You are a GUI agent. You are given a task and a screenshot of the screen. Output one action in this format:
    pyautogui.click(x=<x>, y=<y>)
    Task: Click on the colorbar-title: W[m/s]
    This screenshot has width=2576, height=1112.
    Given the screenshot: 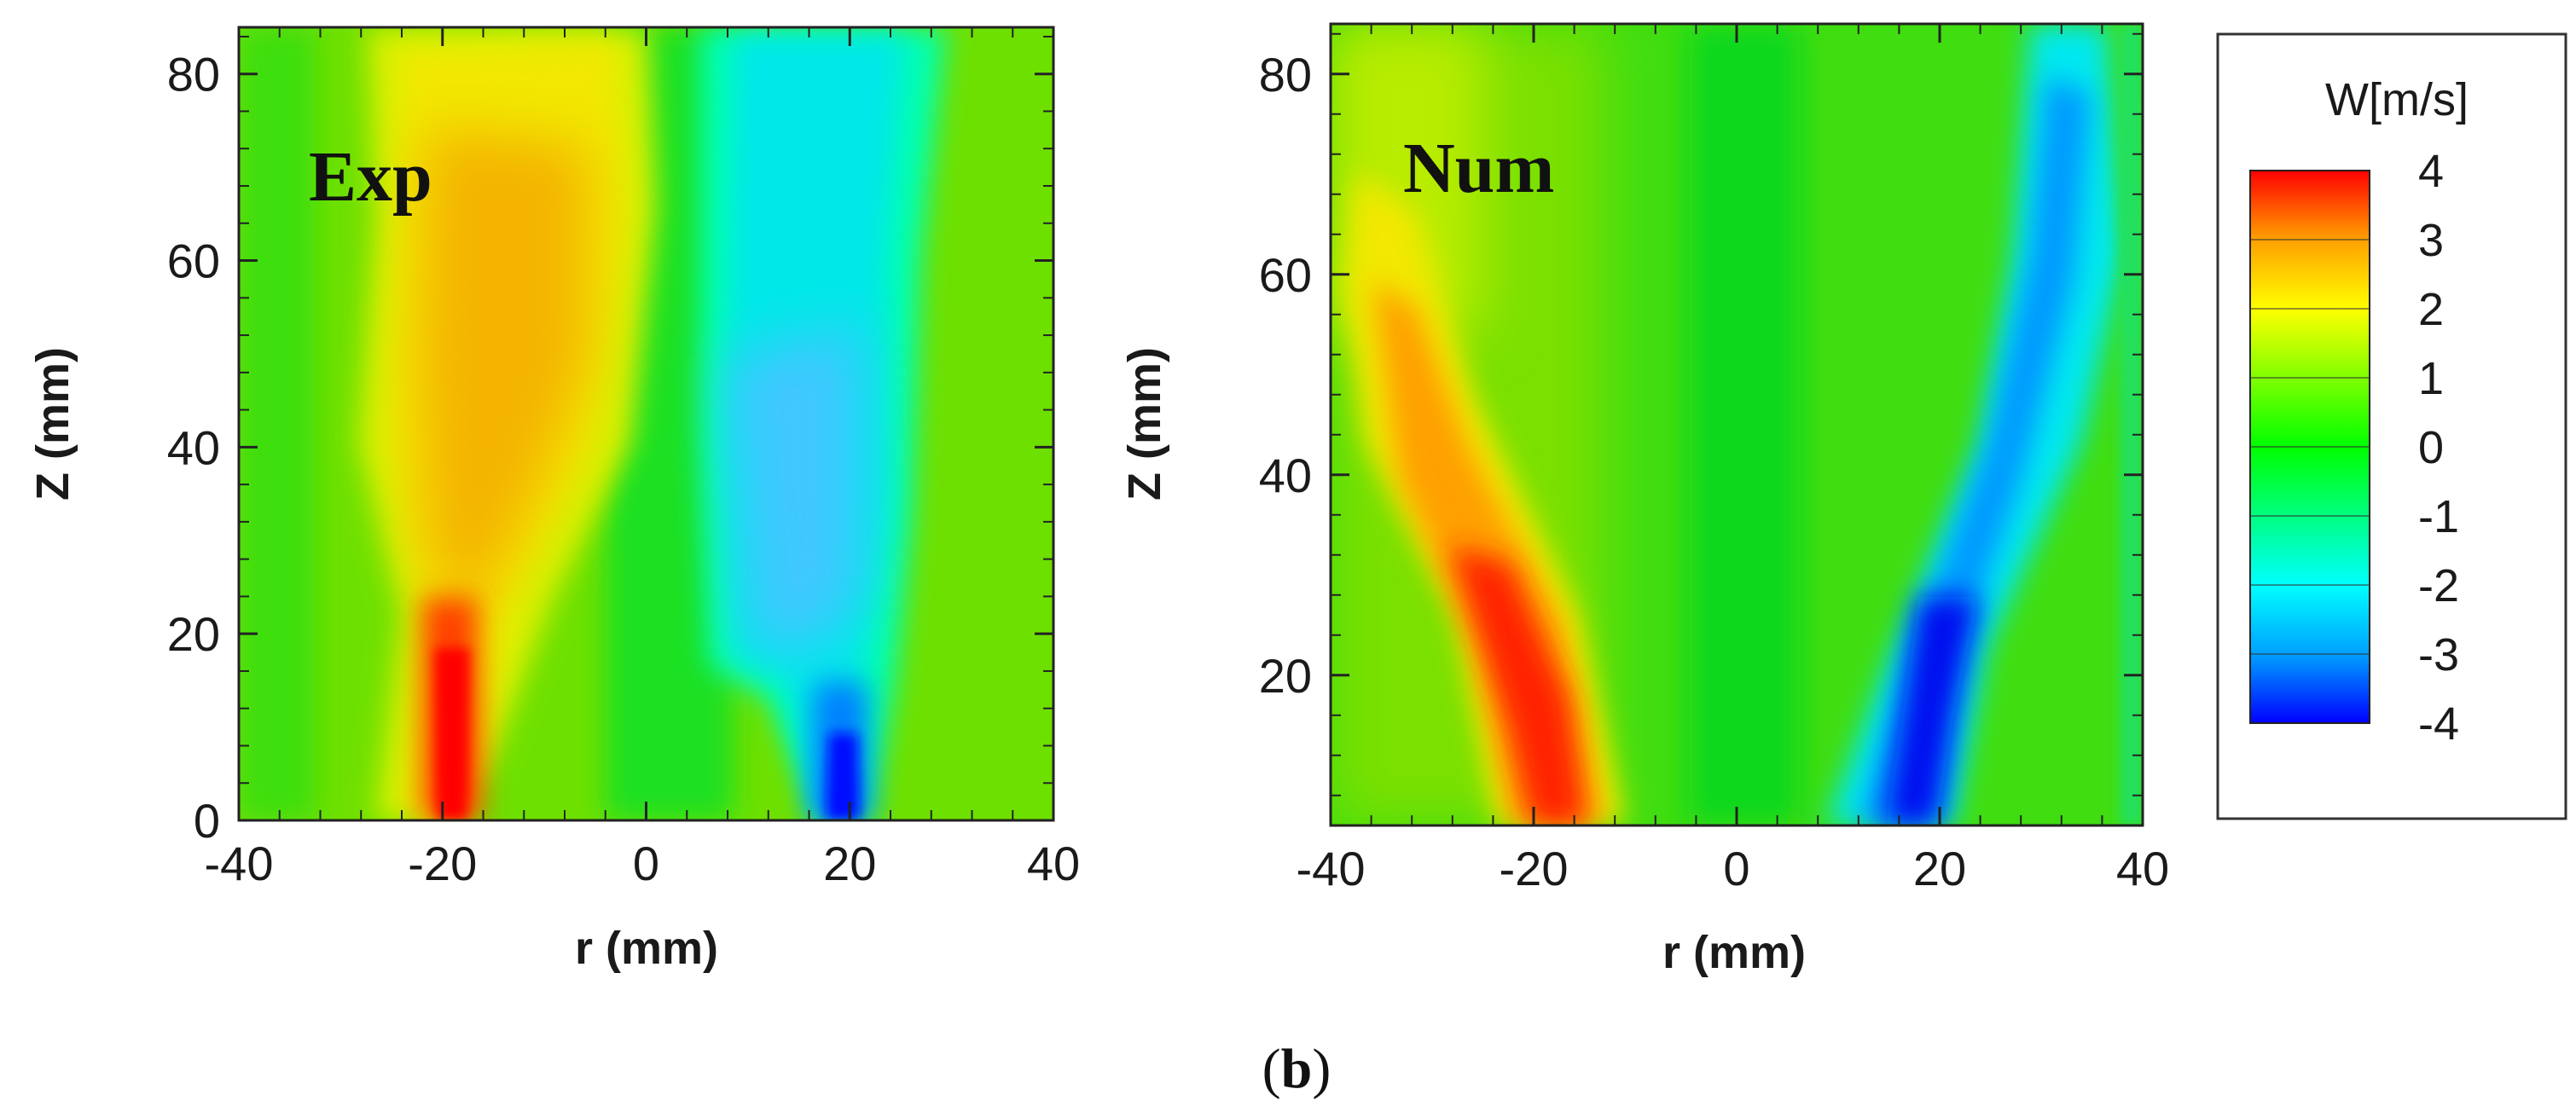 What is the action you would take?
    pyautogui.click(x=2397, y=99)
    